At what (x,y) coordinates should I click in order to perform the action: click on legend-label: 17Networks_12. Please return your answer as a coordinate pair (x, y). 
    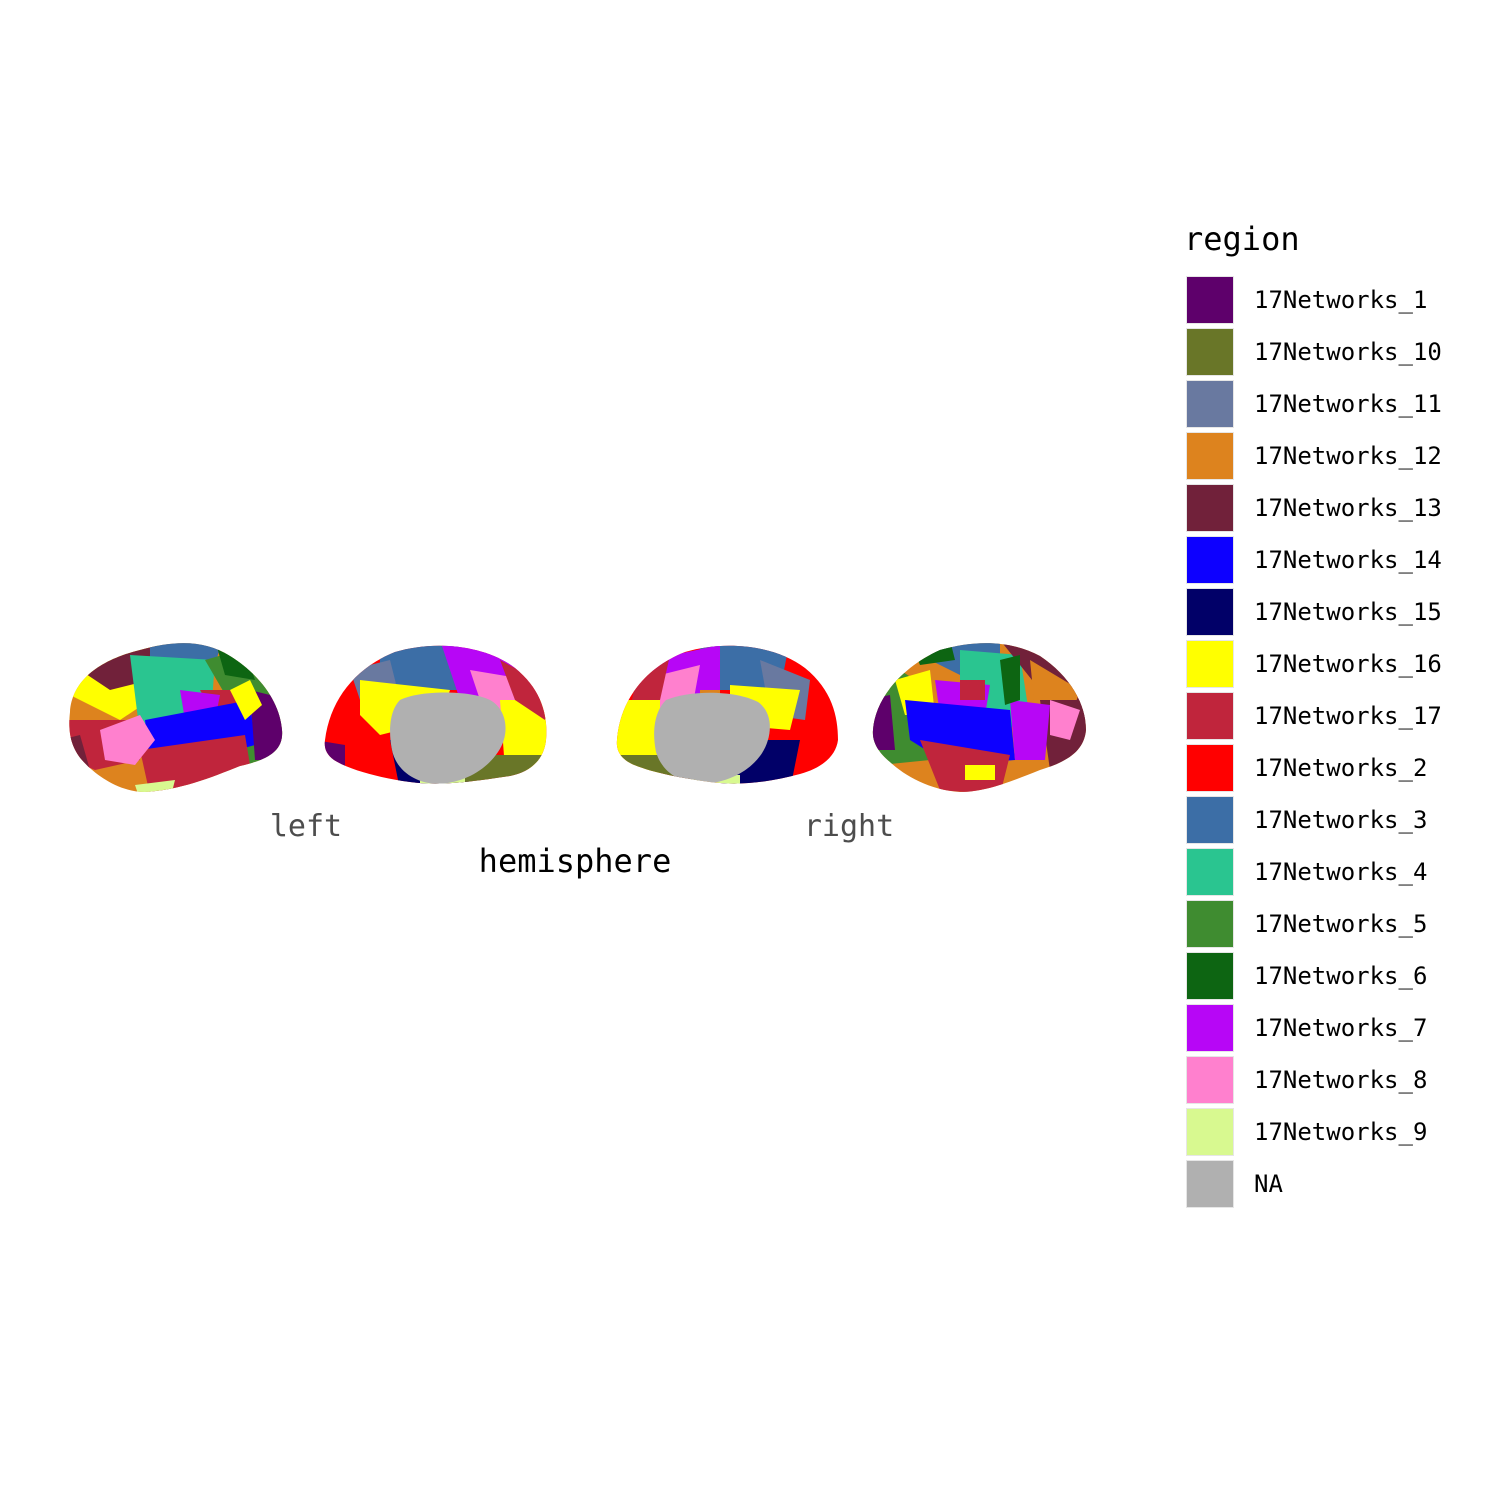
    Looking at the image, I should click on (1348, 456).